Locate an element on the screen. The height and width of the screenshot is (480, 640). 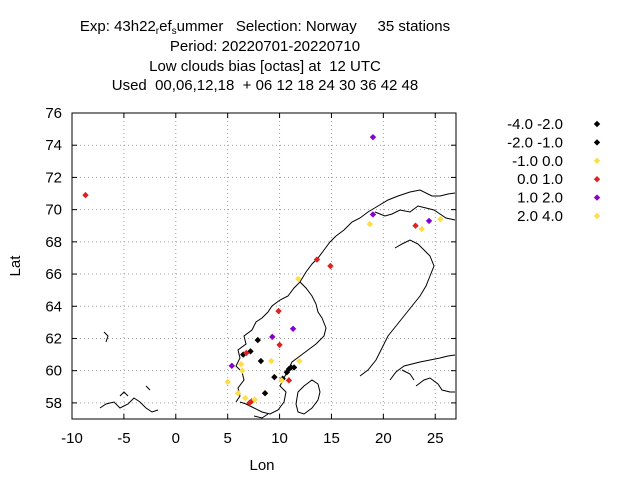
y-tick-label: 66 is located at coordinates (53, 274).